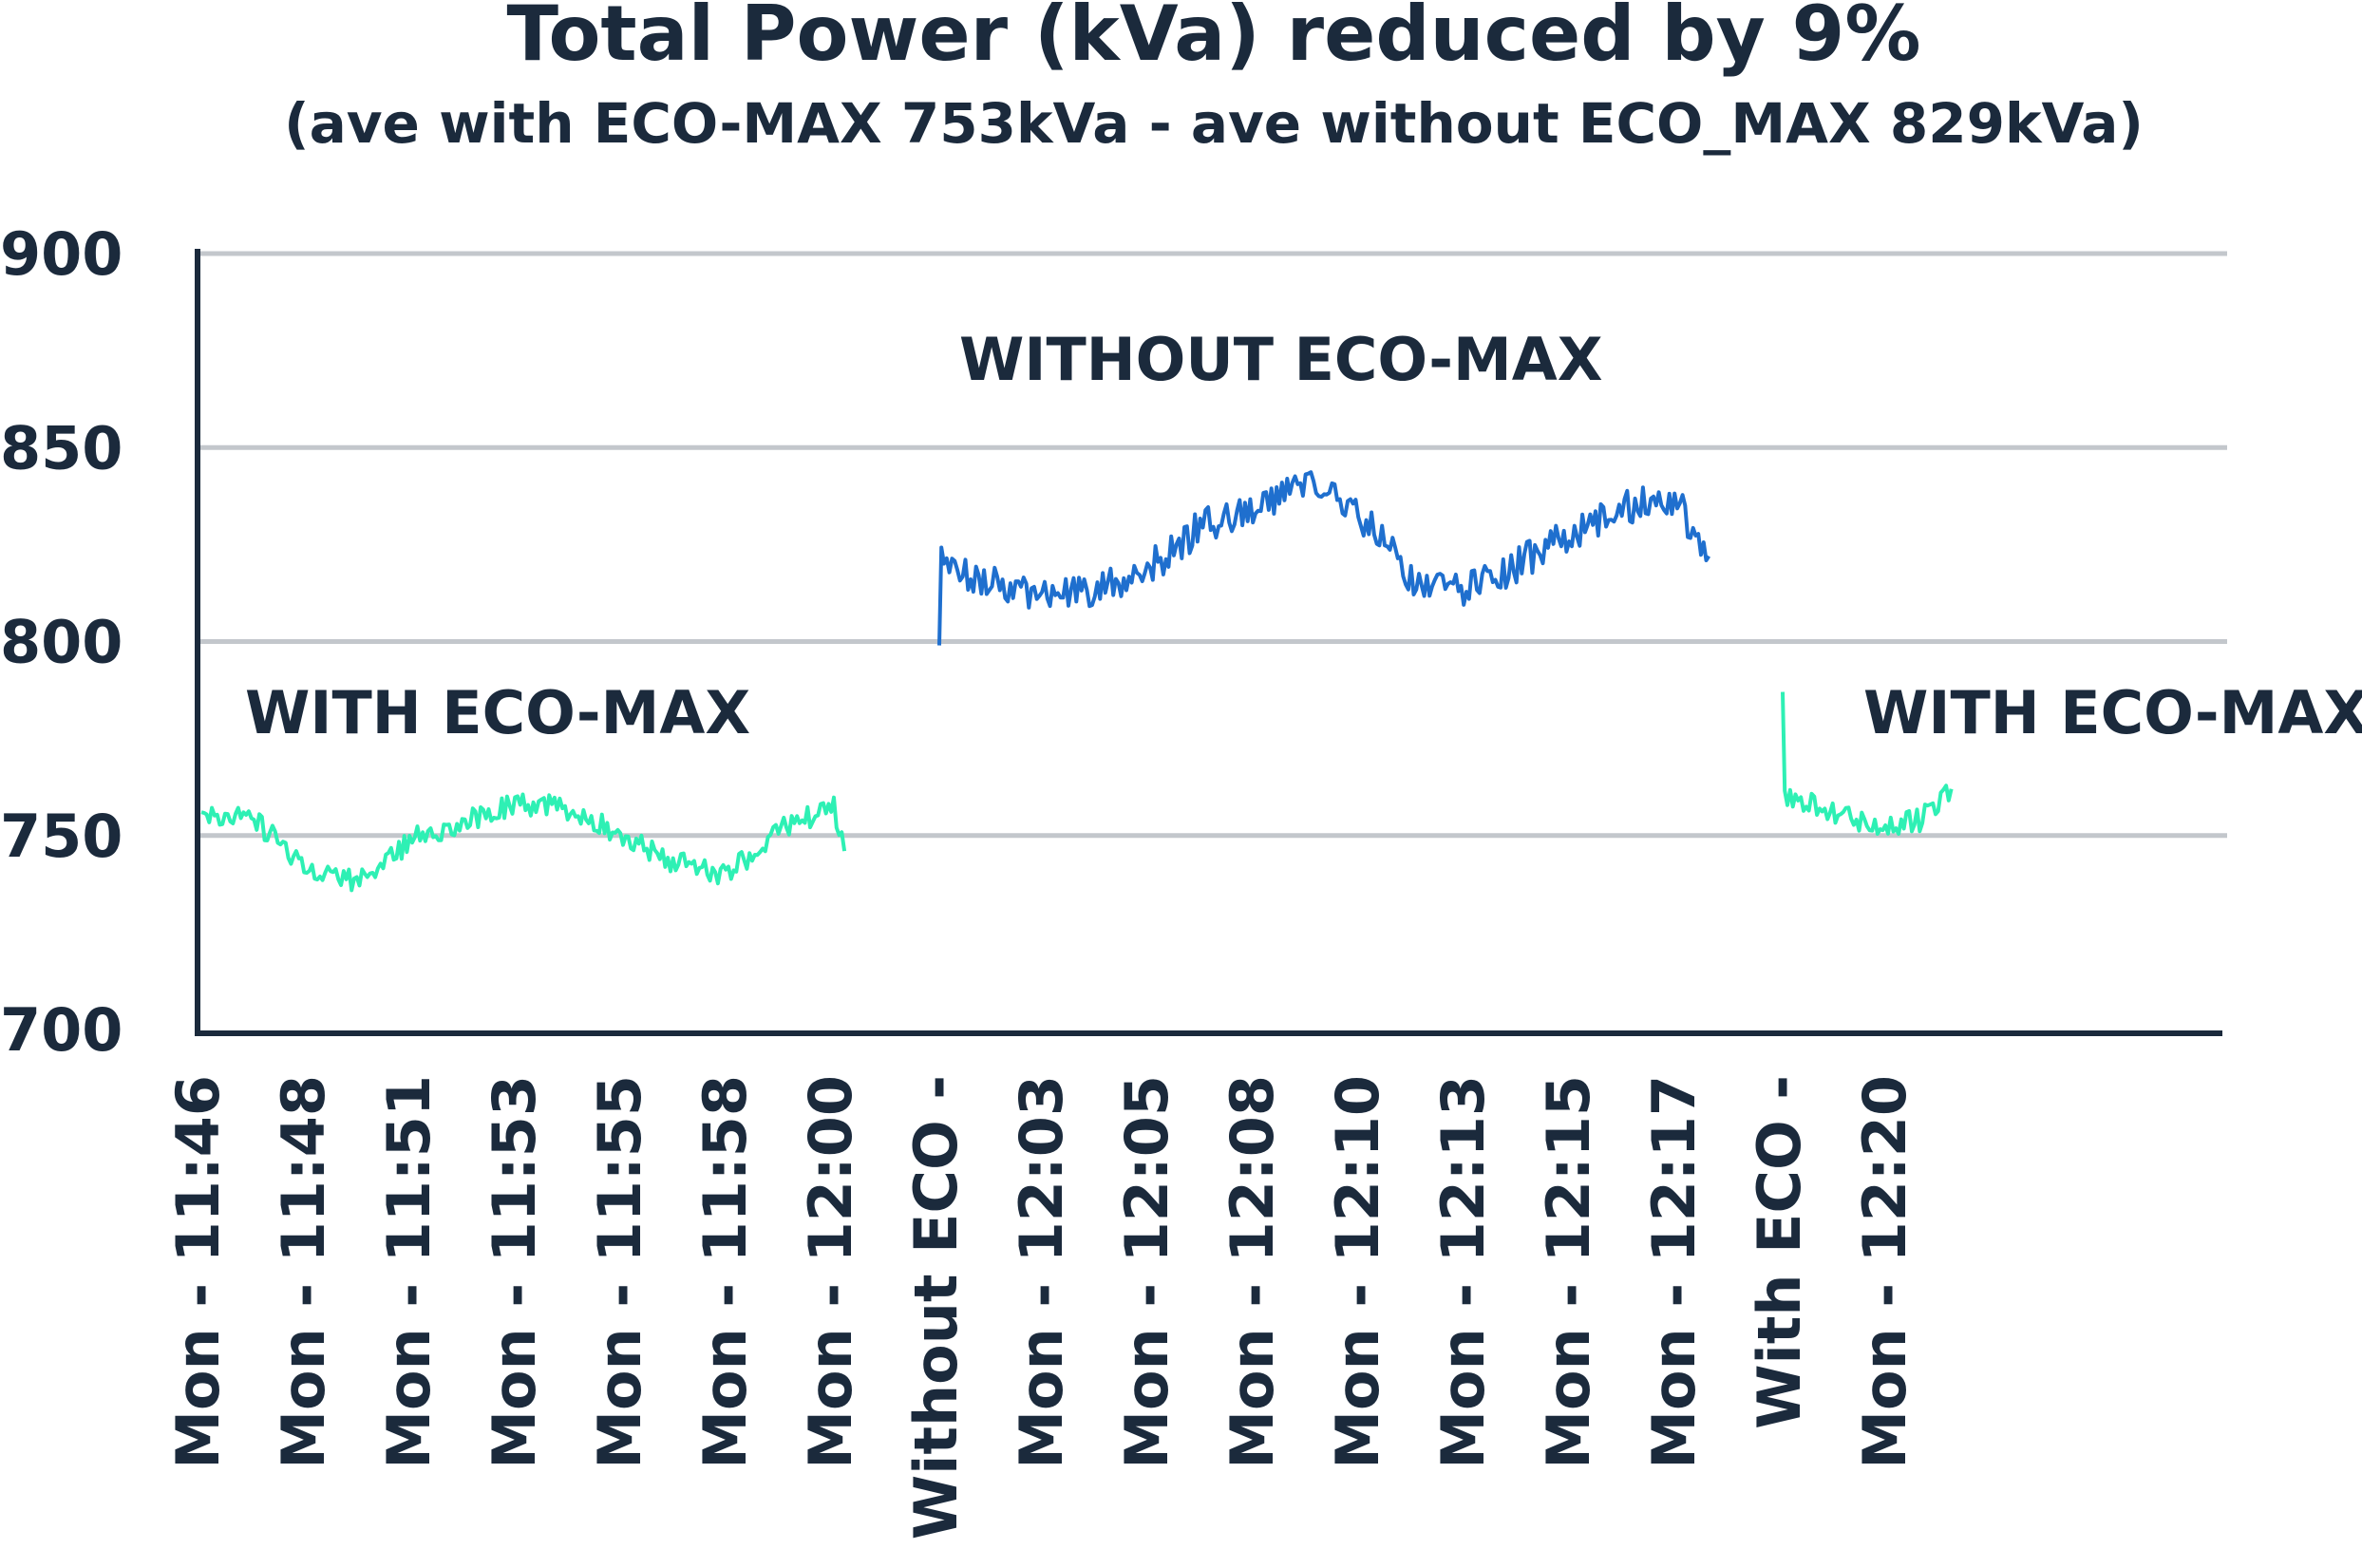 Image resolution: width=2362 pixels, height=1568 pixels. Describe the element at coordinates (831, 1272) in the screenshot. I see `x-tick-label: Mon - 12:00` at that location.